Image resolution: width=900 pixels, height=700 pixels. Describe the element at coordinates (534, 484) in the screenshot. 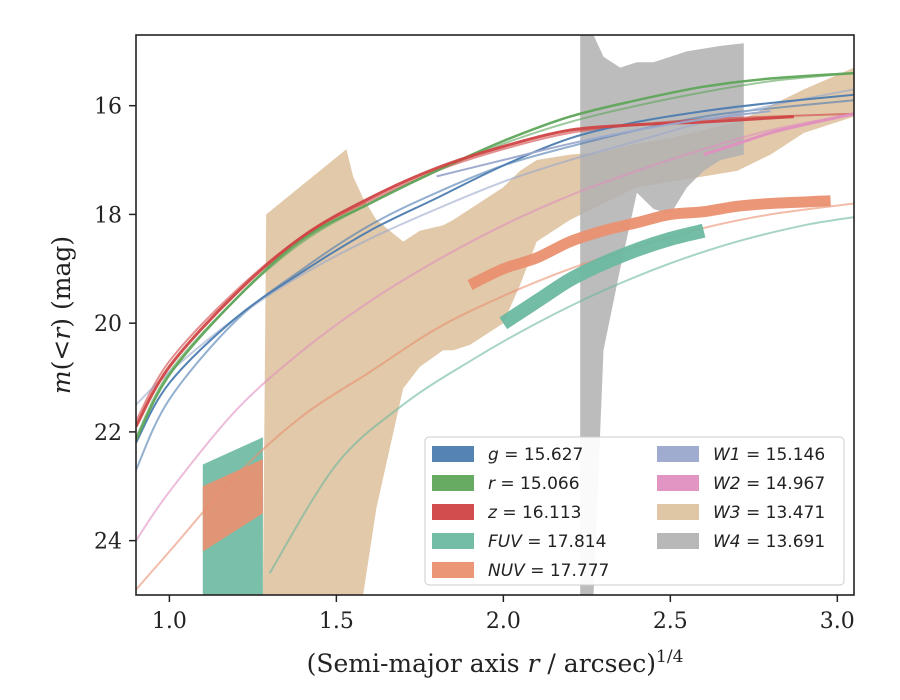

I see `legend-label-r: r = 15.066` at that location.